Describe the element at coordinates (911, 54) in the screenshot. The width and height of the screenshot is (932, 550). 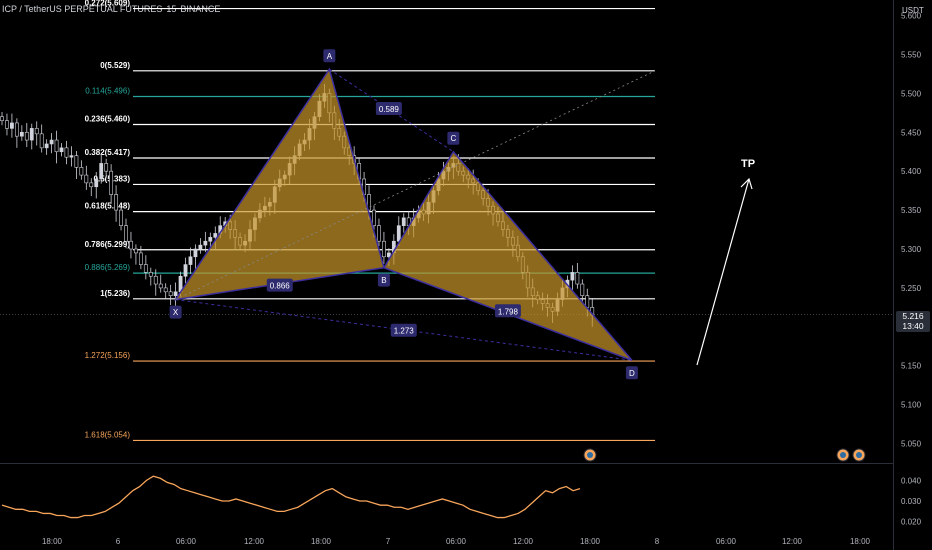
I see `y-tick-label: 5.550` at that location.